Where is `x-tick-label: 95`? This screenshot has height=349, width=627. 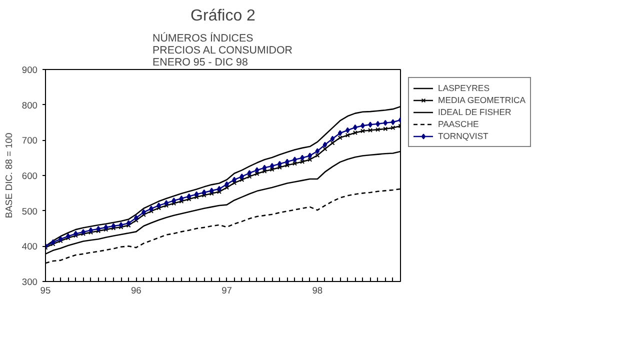
x-tick-label: 95 is located at coordinates (45, 291).